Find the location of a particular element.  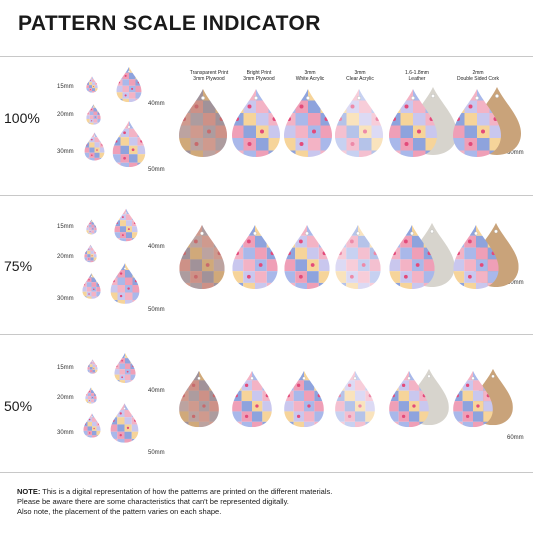

page-title: PATTERN SCALE INDICATOR is located at coordinates (169, 23).